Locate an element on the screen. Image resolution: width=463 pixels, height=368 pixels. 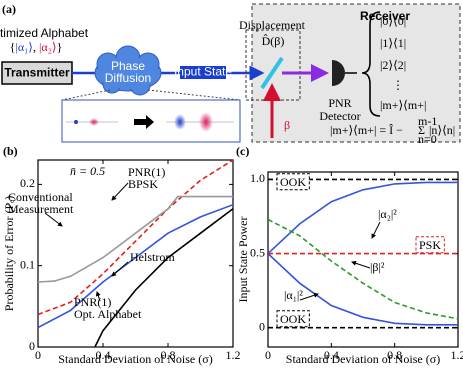
series-label: Helstrom is located at coordinates (152, 257).